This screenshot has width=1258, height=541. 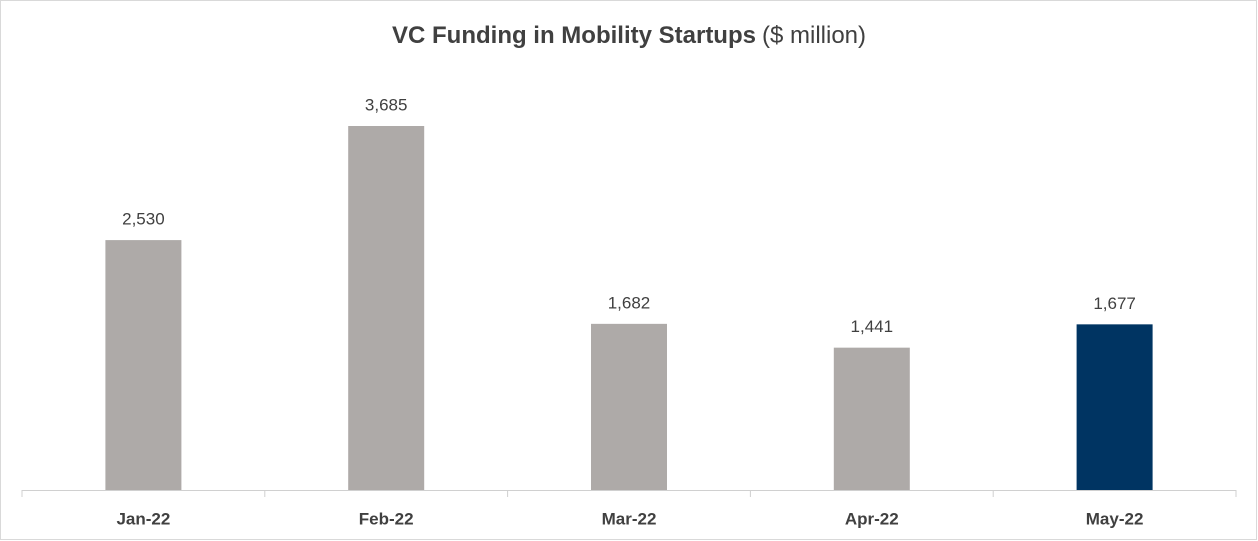 I want to click on x-tick-label: Jan-22, so click(x=143, y=518).